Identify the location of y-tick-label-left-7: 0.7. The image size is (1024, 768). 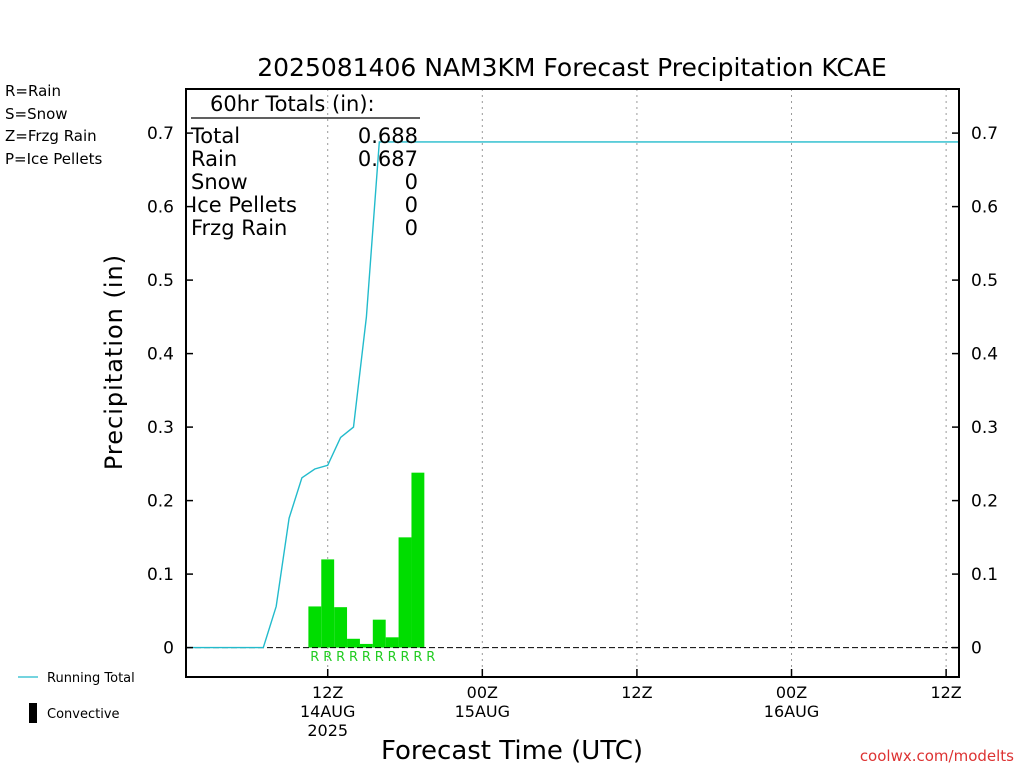
(160, 134).